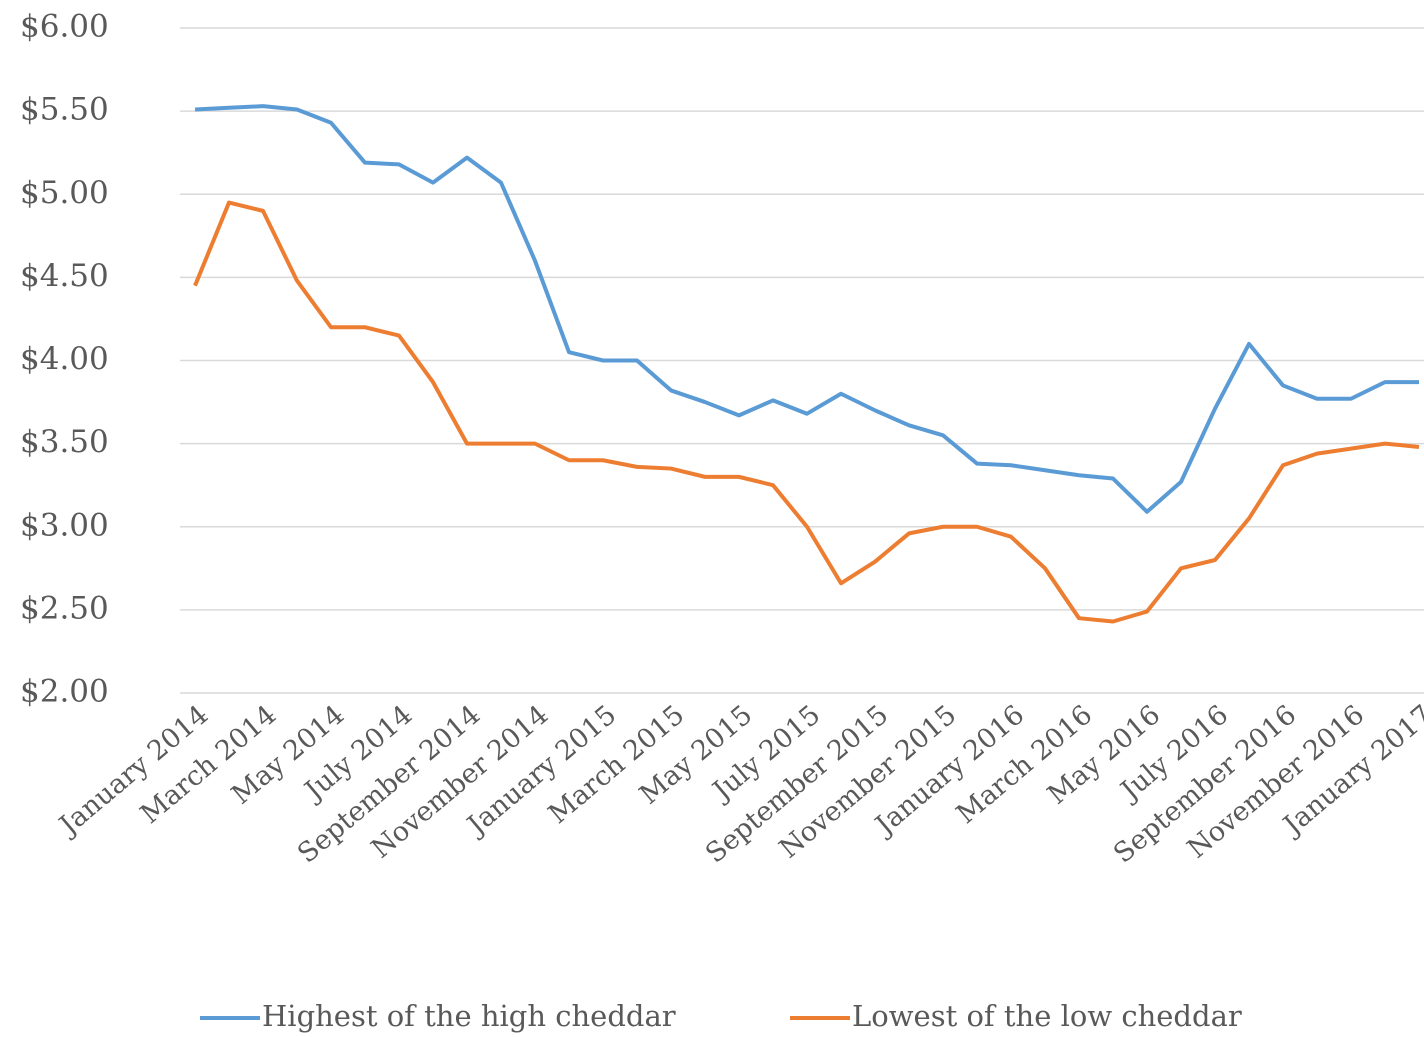  I want to click on y-tick-label: $3.50, so click(64, 442).